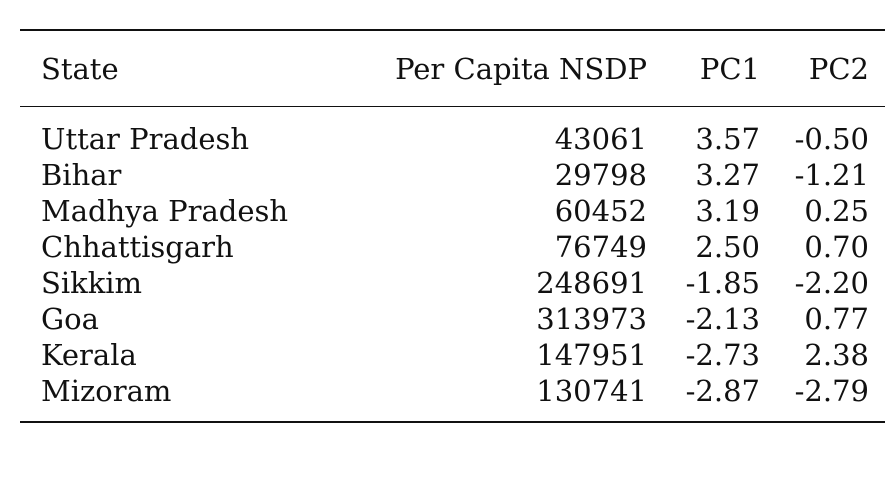 The width and height of the screenshot is (886, 477). Describe the element at coordinates (836, 355) in the screenshot. I see `cell-pc2: 2.38` at that location.